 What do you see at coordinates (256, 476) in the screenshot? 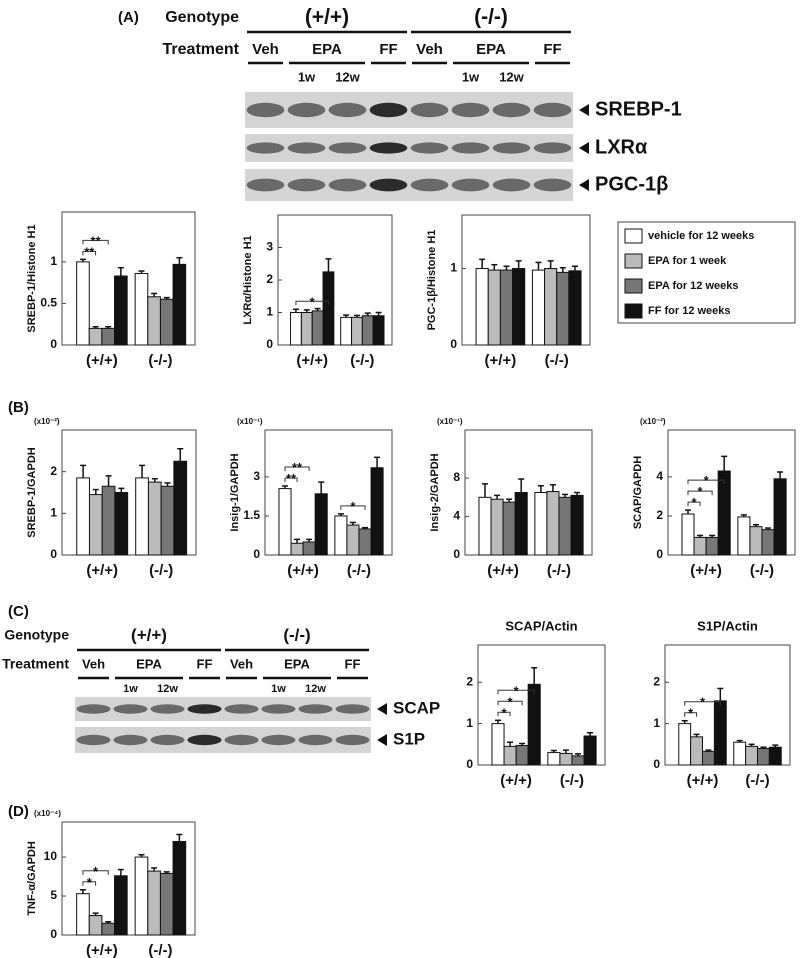
I see `y-tick-label: 3` at bounding box center [256, 476].